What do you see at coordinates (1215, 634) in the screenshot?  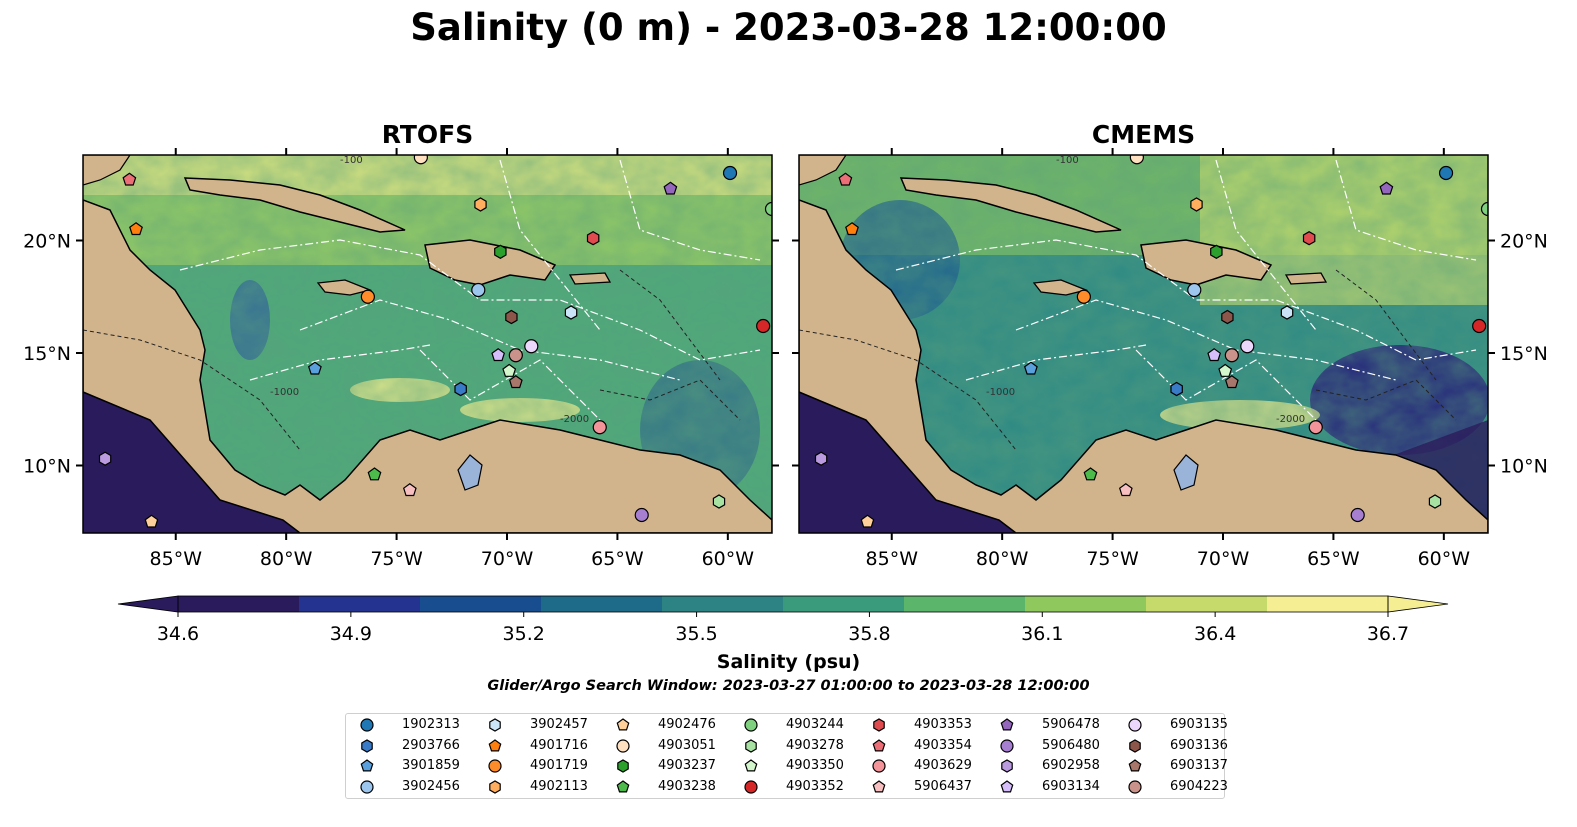 I see `colorbar-tick-label: 36.4` at bounding box center [1215, 634].